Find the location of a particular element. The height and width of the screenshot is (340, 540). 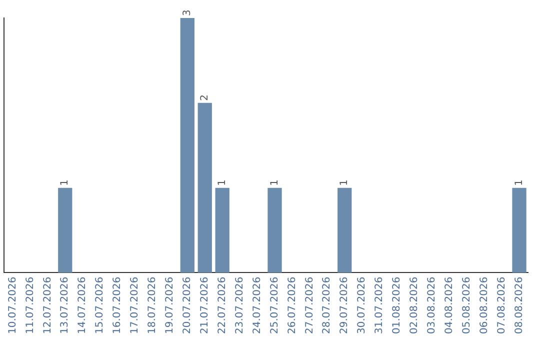

x-tick-label: 27.07.2026 is located at coordinates (310, 305).